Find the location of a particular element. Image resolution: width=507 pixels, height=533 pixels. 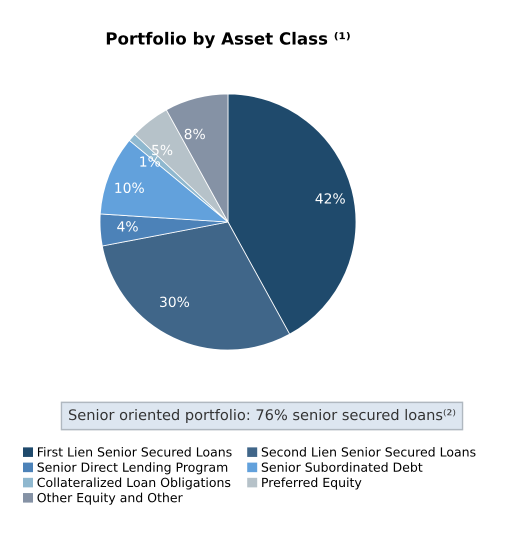

data-label: 8% is located at coordinates (194, 134).